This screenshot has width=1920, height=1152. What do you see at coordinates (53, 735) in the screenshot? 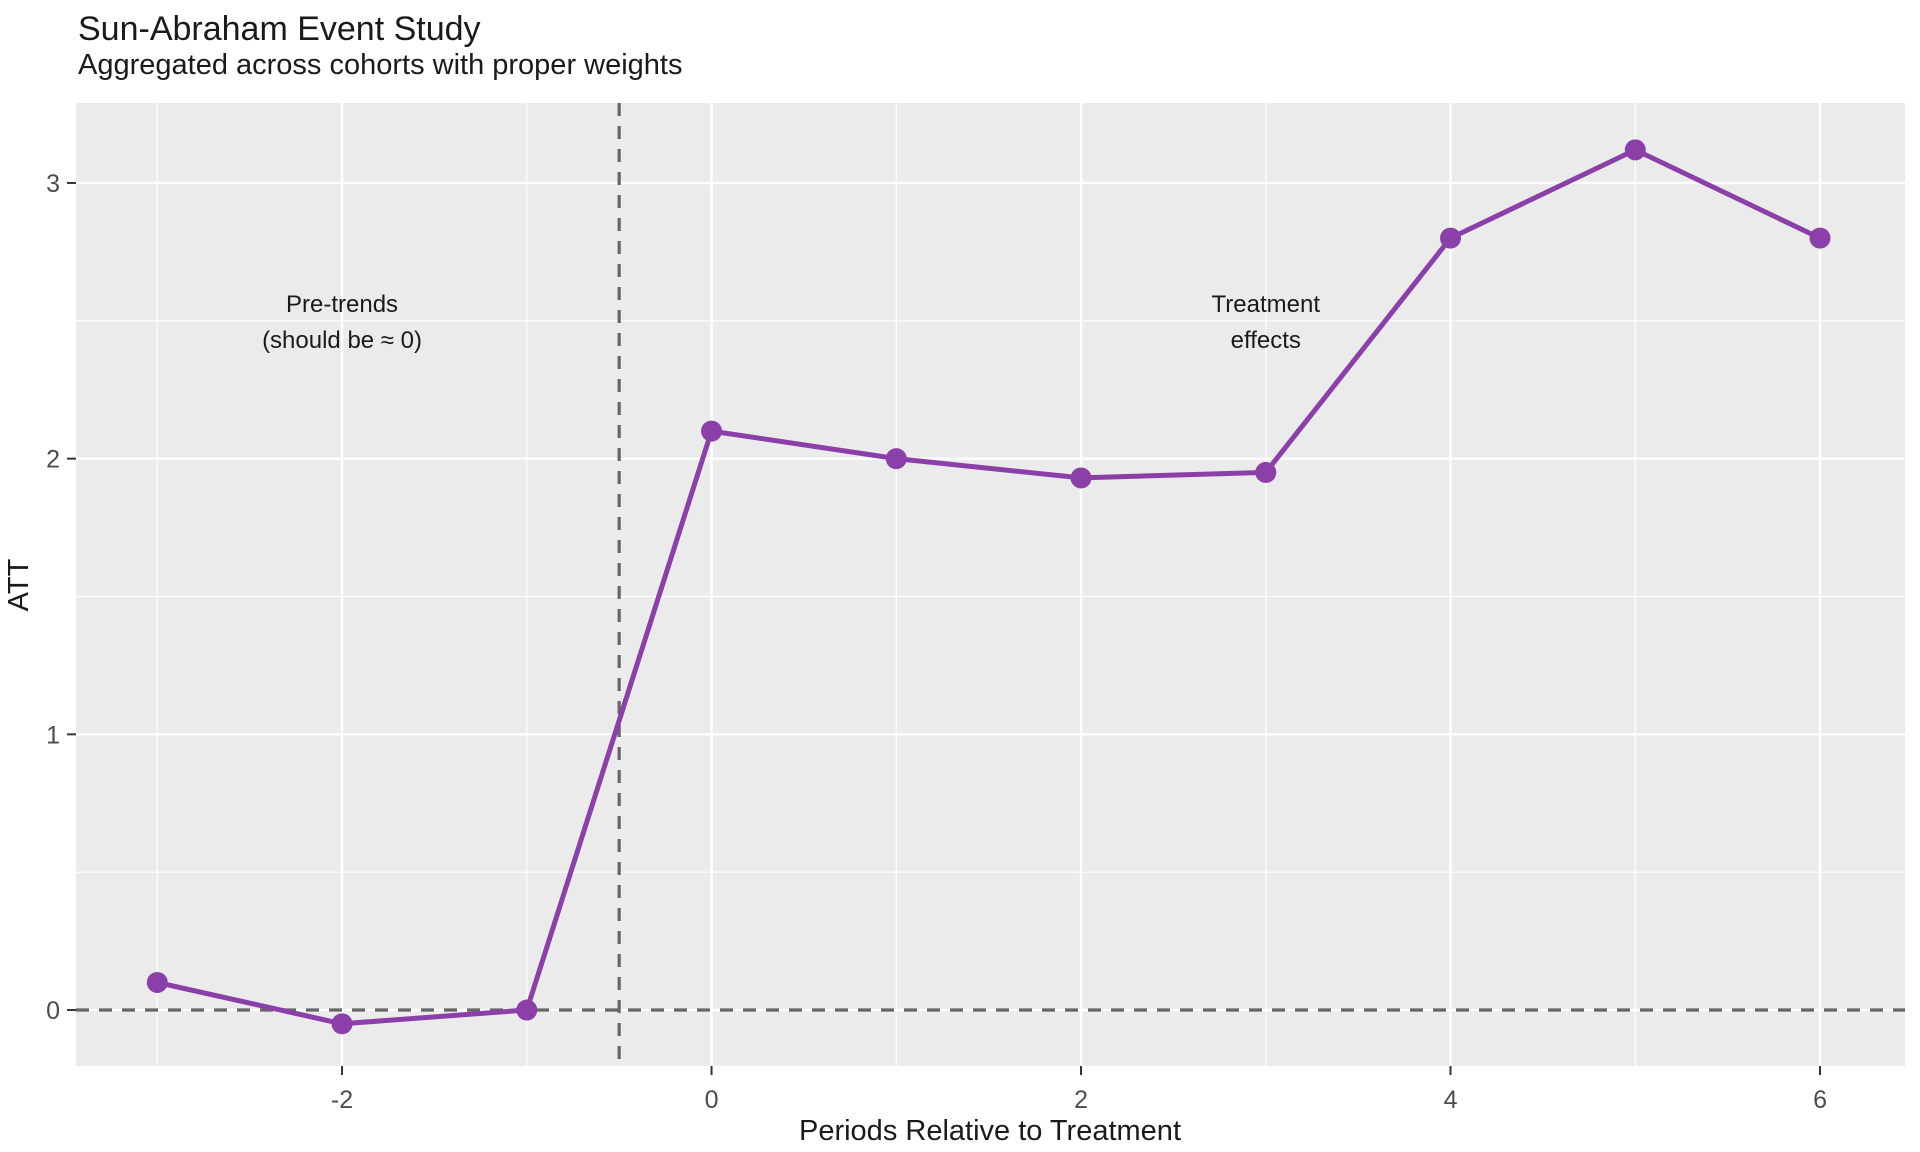
I see `y-tick-label: 1` at bounding box center [53, 735].